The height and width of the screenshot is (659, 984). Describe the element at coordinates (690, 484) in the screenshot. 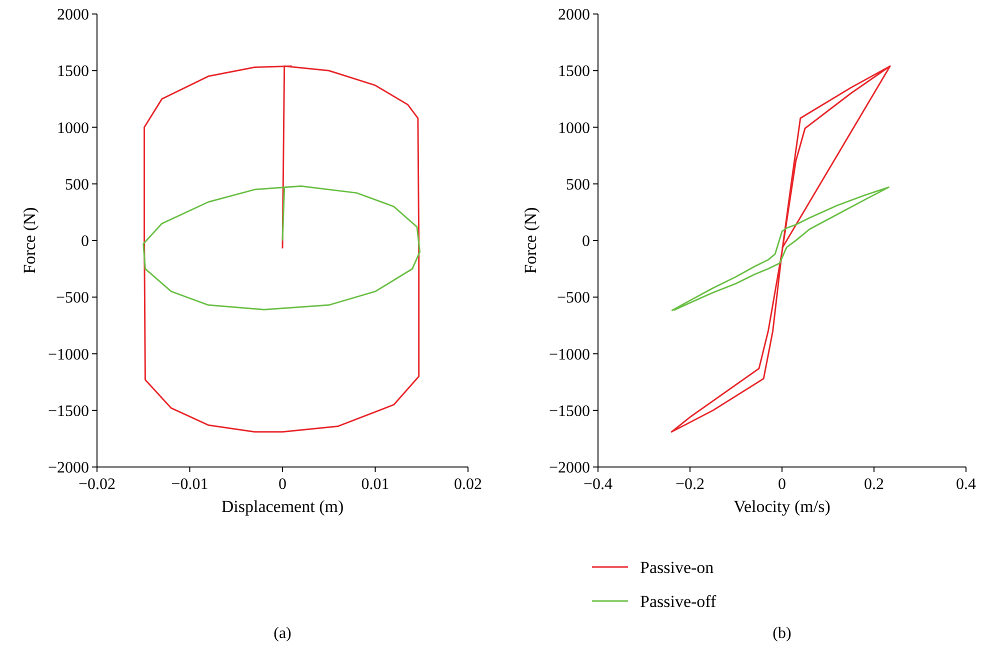

I see `x-tick-label: −0.2` at that location.